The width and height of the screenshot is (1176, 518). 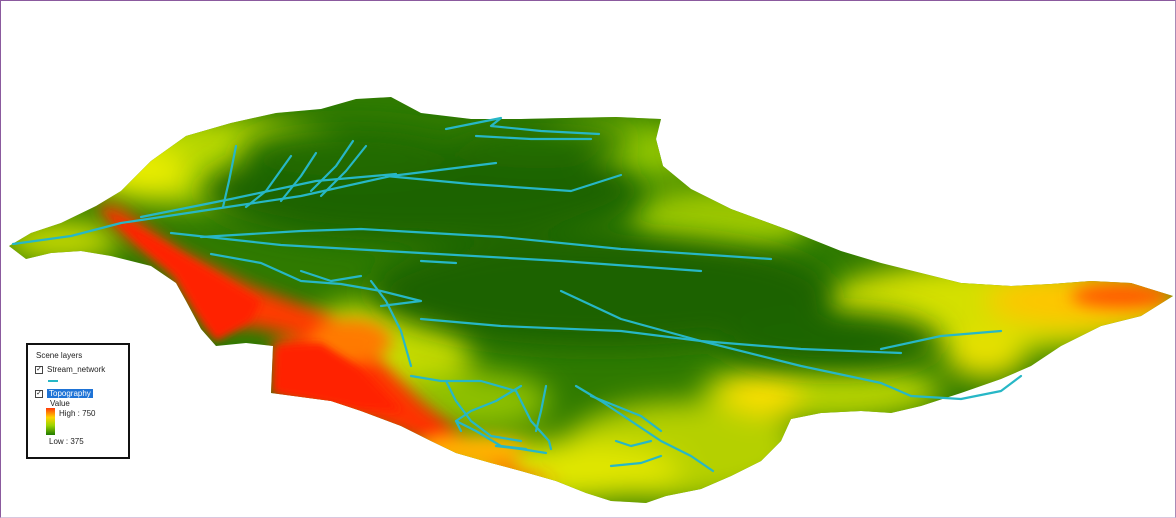 I want to click on stream-network-checkbox: ✓, so click(x=39, y=369).